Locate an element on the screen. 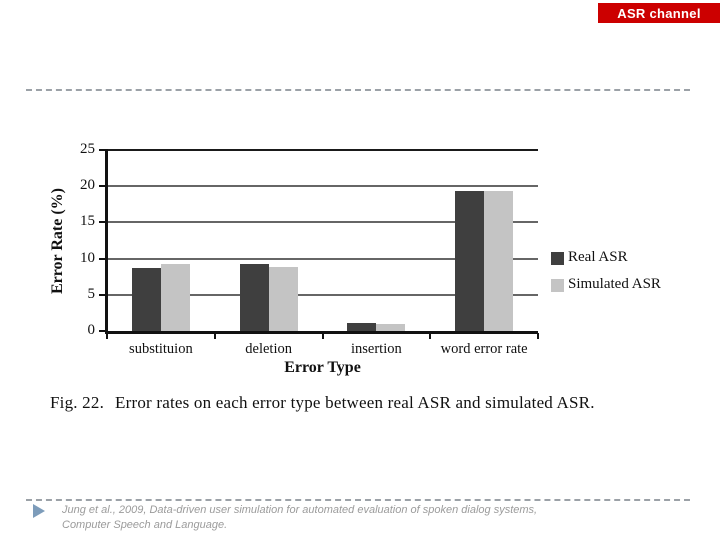 The image size is (720, 540). legend-label: Real ASR is located at coordinates (598, 257).